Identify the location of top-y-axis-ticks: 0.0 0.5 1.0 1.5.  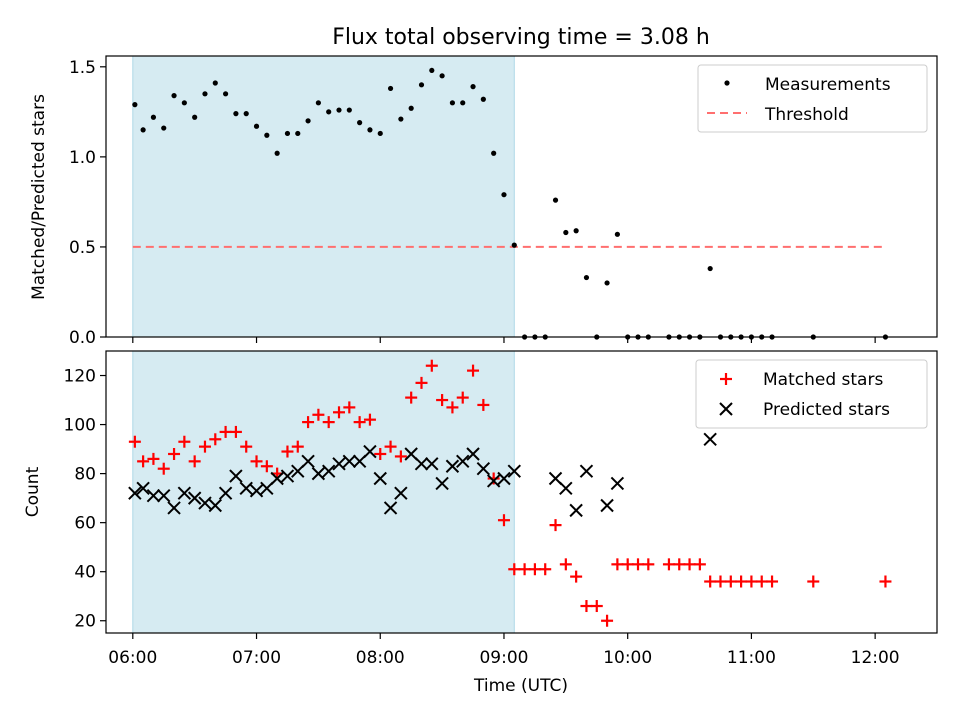
(87, 203).